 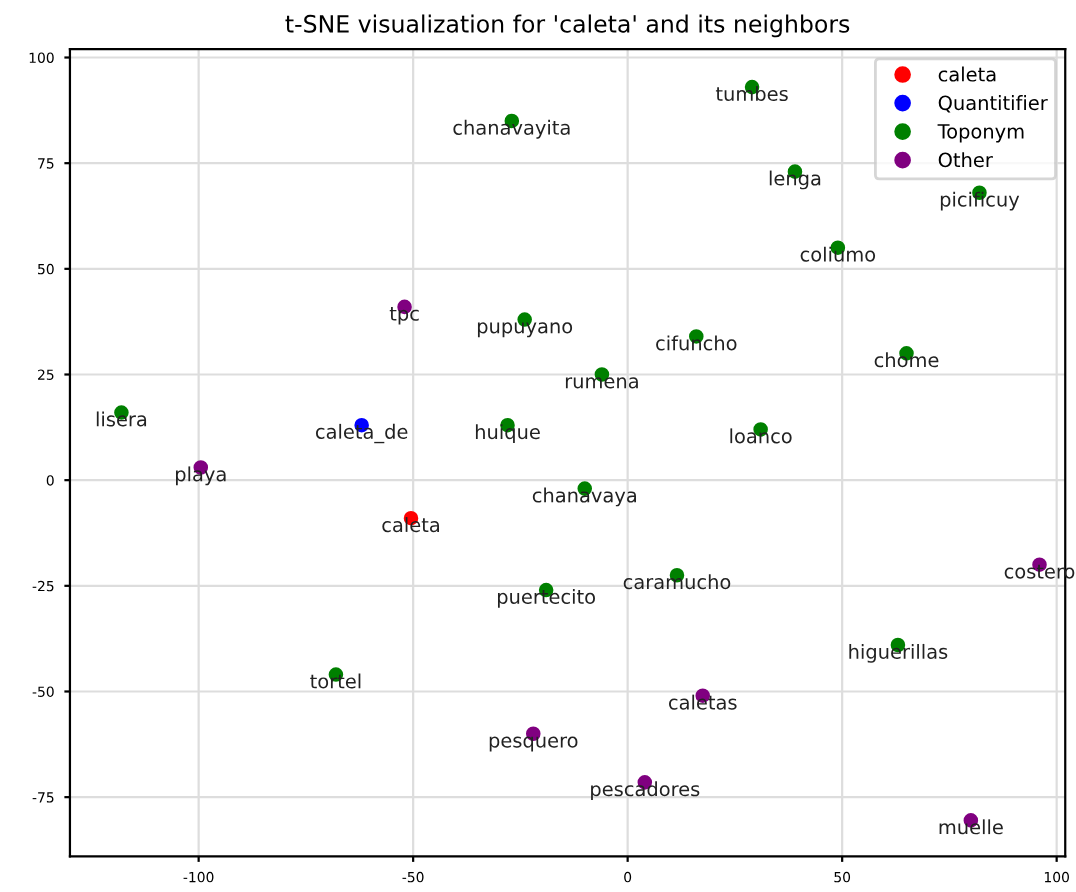 I want to click on annotation: caleta_de, so click(x=361, y=433).